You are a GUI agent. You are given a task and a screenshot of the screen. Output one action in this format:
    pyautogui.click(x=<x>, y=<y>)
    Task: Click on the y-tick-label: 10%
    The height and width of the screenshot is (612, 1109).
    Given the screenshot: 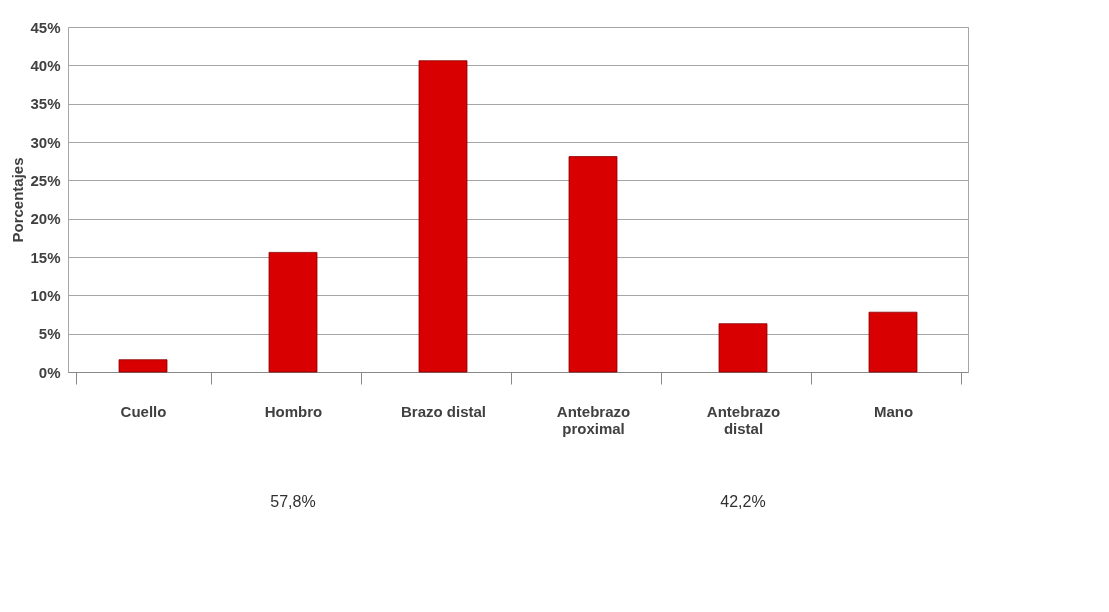 What is the action you would take?
    pyautogui.click(x=45, y=295)
    